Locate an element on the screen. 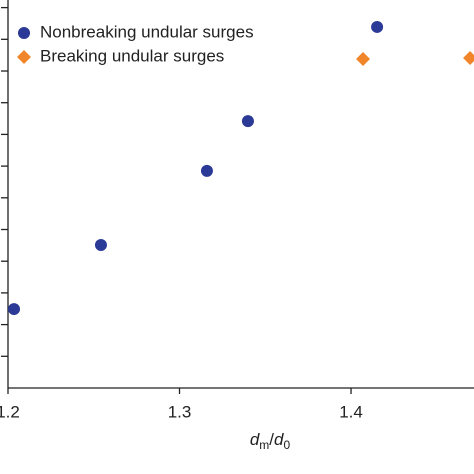  x-label-part: / is located at coordinates (271, 439).